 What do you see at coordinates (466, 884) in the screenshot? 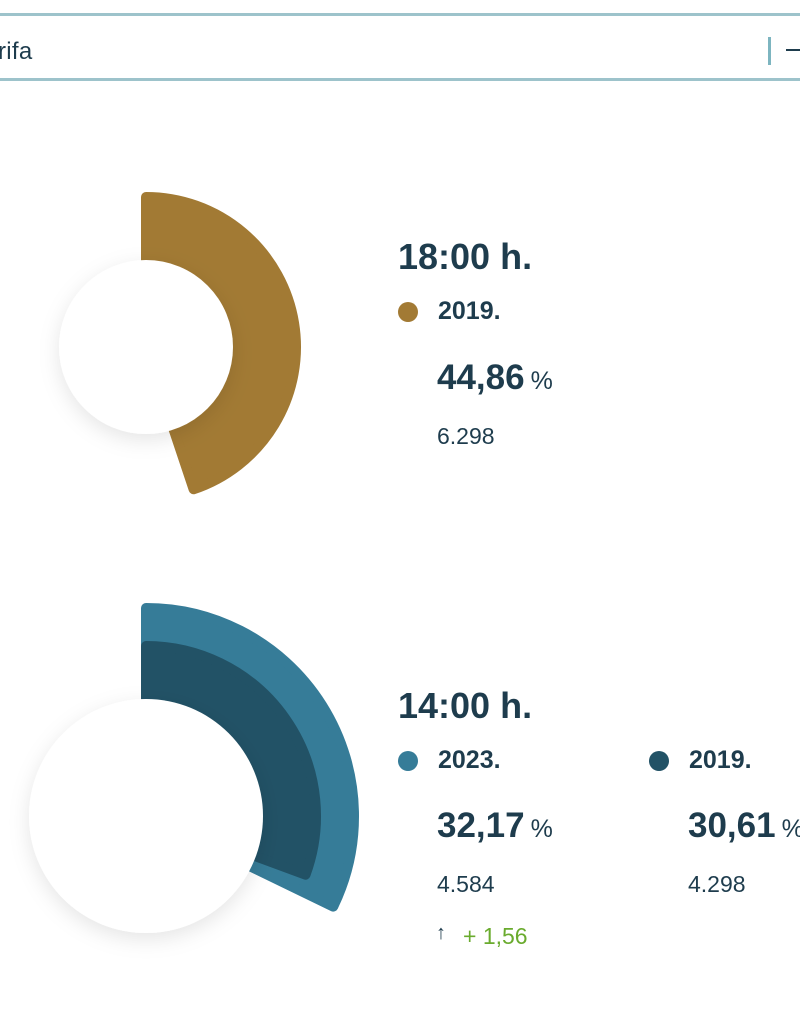
I see `count-value-2023-1400: 4.584` at bounding box center [466, 884].